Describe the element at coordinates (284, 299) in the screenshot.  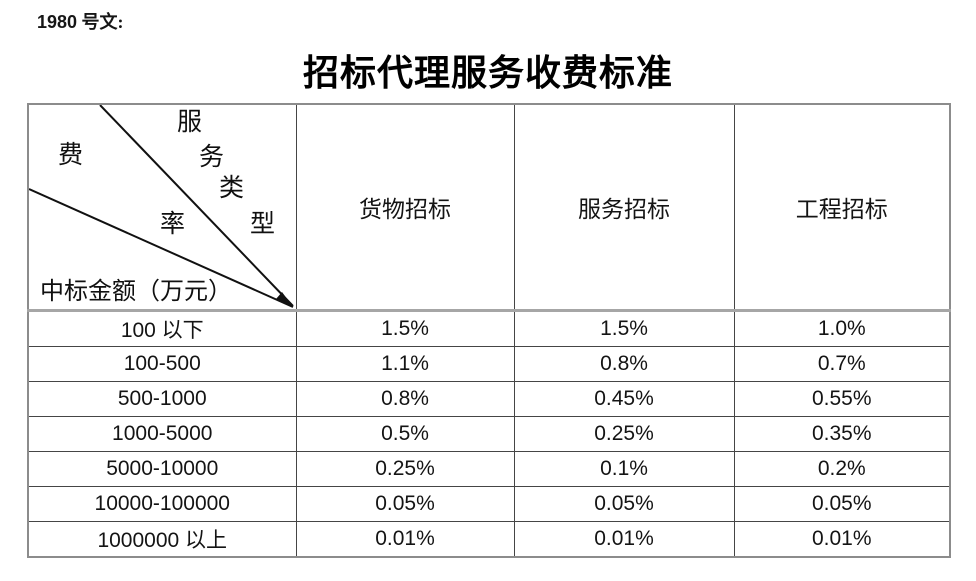
I see `diagonal-arrow-tip` at that location.